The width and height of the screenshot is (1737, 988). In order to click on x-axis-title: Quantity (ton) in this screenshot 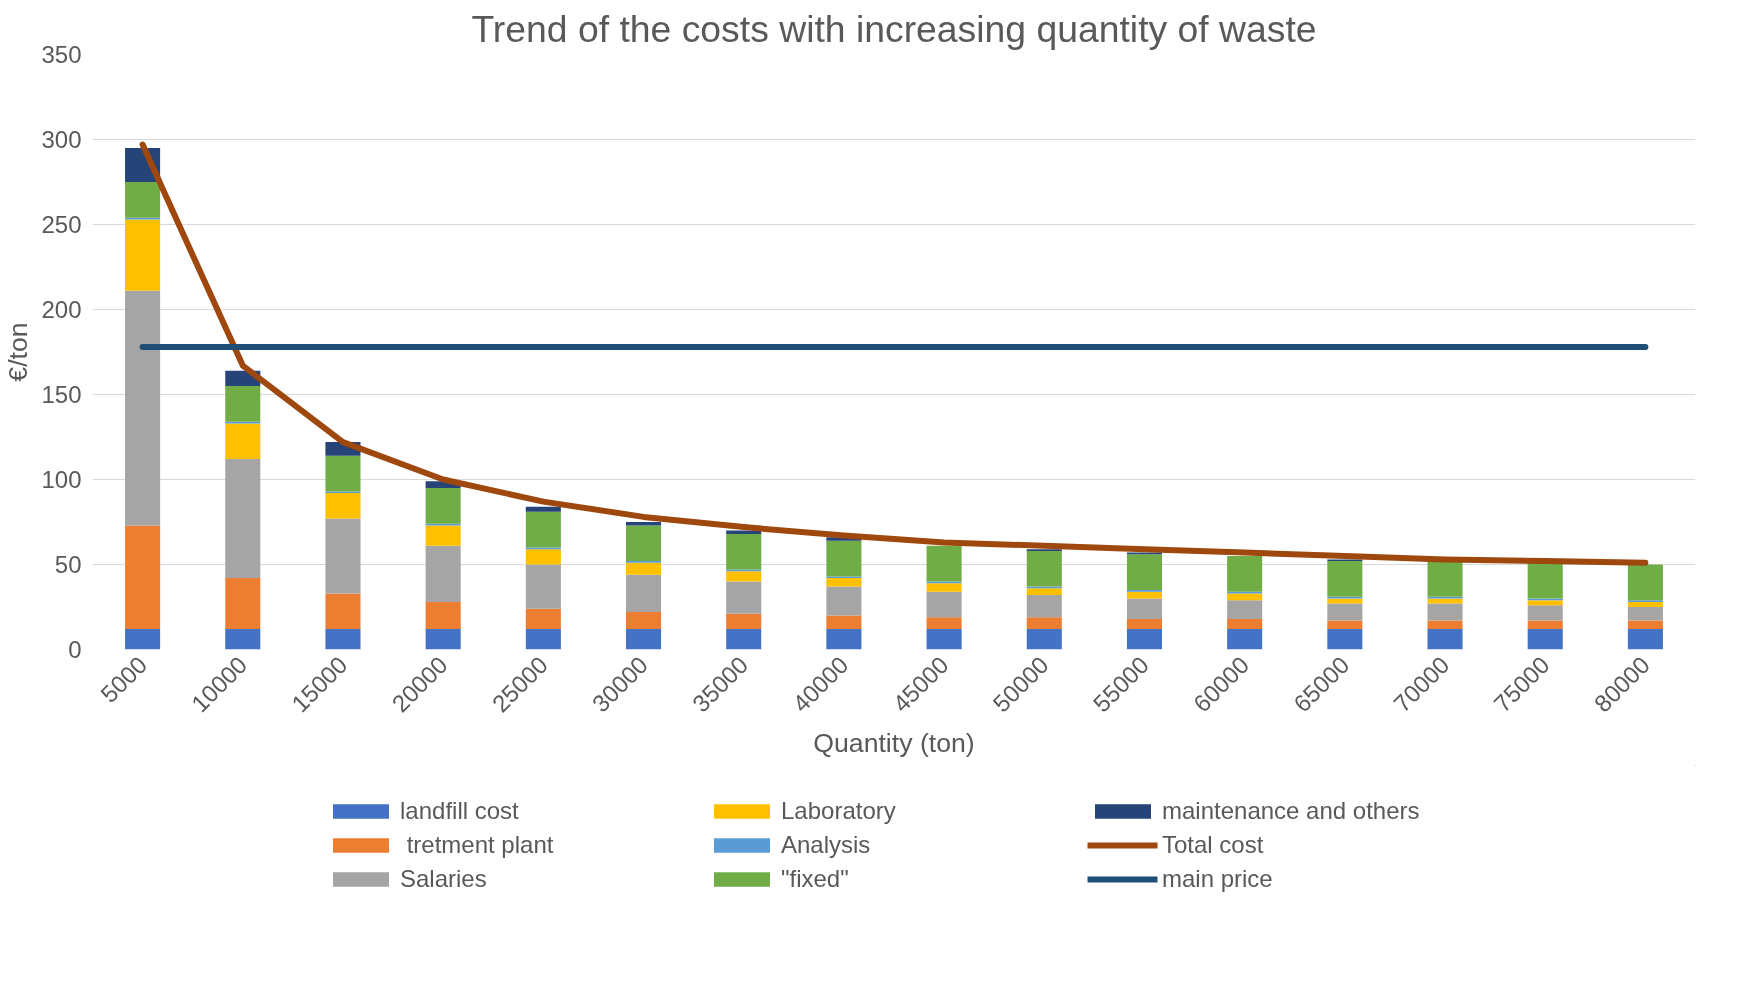, I will do `click(894, 742)`.